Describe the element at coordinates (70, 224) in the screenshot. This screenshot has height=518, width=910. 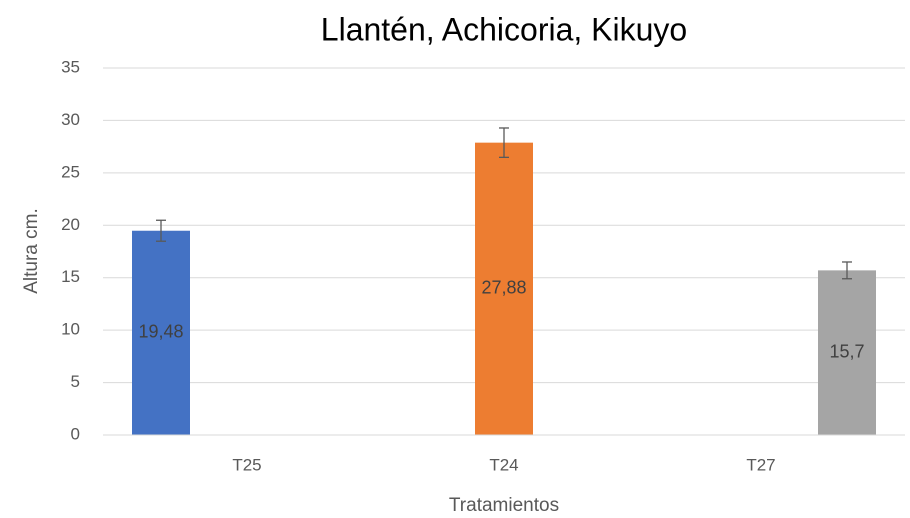
I see `y-tick-label: 20` at that location.